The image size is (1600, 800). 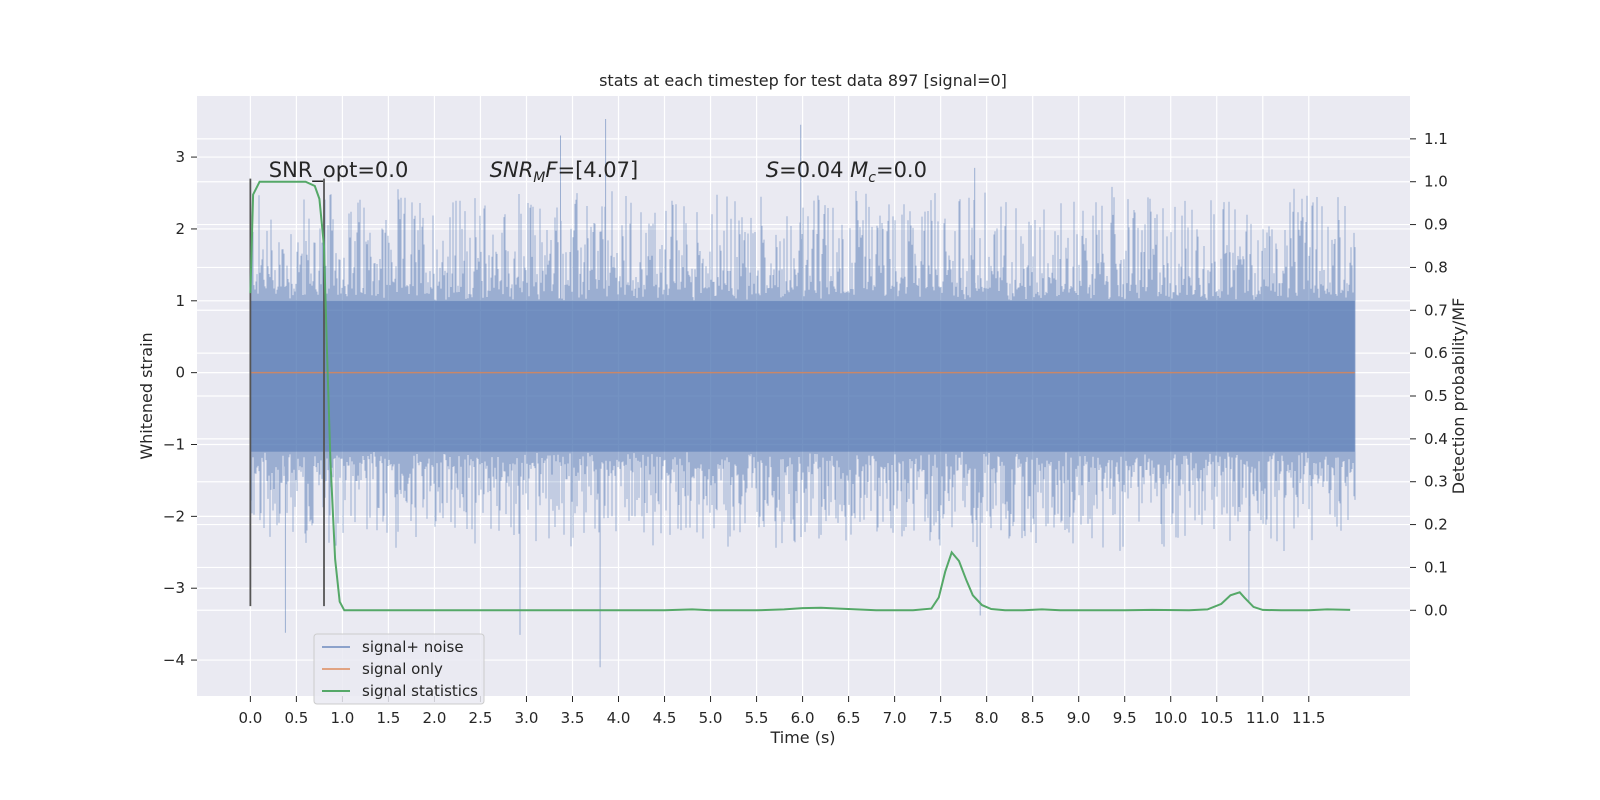 What do you see at coordinates (1436, 439) in the screenshot?
I see `y2-tick-label-4: 0.4` at bounding box center [1436, 439].